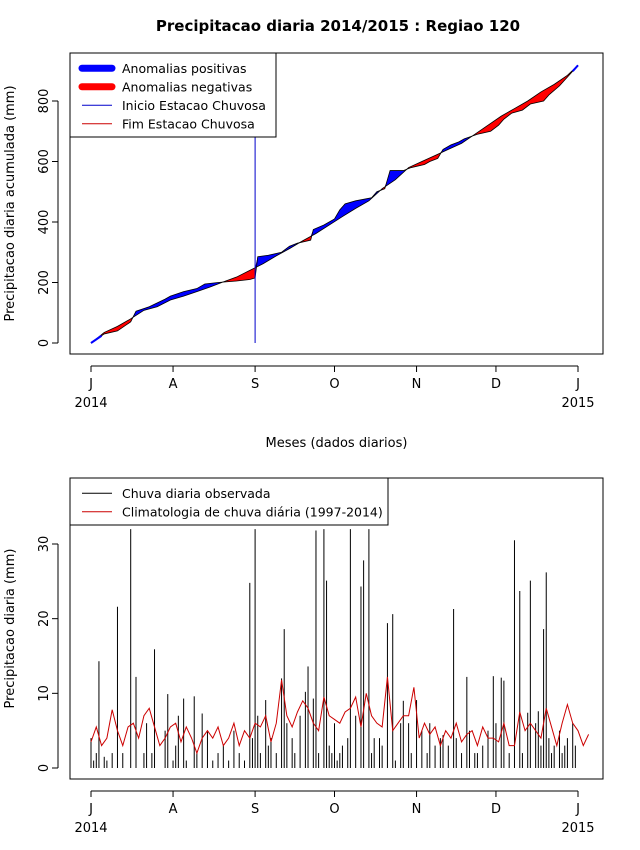  Describe the element at coordinates (44, 693) in the screenshot. I see `y-tick-label: 10` at that location.